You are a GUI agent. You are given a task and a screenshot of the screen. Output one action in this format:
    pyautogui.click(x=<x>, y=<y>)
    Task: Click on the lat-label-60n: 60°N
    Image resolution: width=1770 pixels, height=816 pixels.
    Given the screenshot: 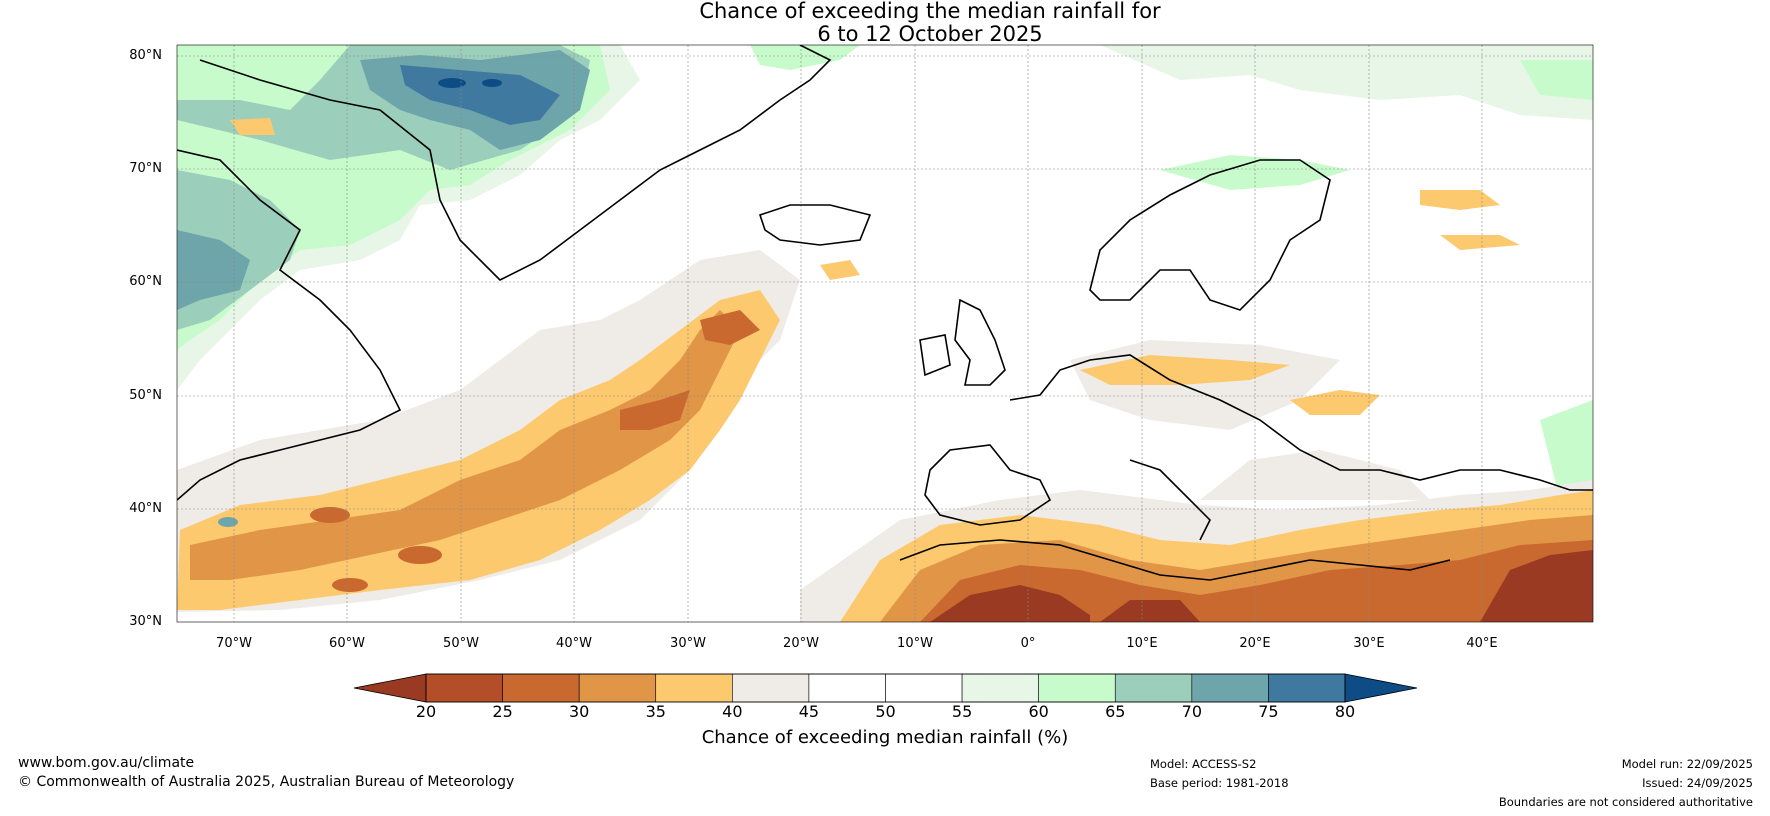 What is the action you would take?
    pyautogui.click(x=145, y=281)
    